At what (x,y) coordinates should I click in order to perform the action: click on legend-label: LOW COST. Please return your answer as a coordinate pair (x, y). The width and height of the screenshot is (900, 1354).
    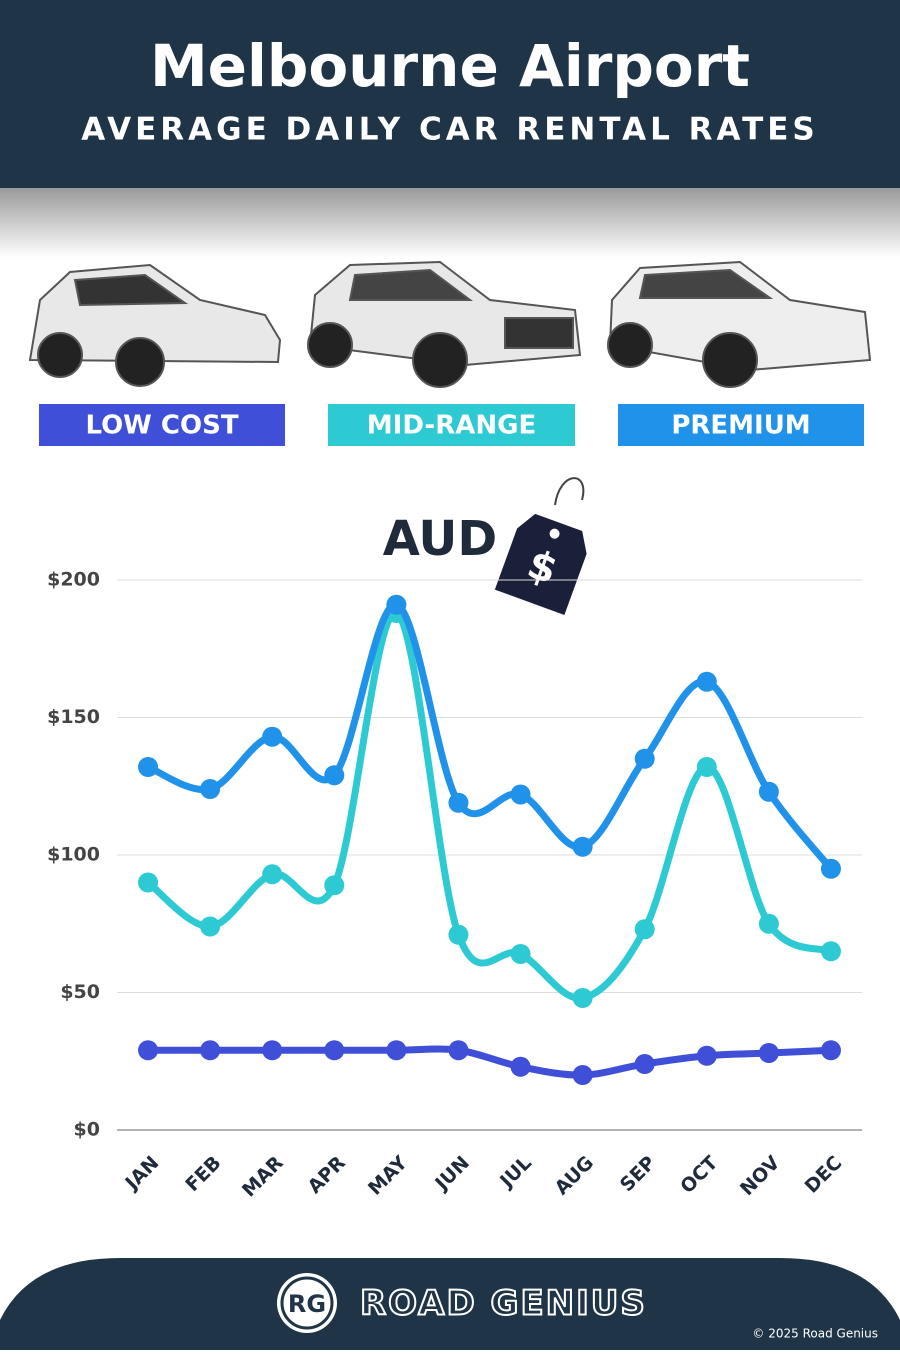
    Looking at the image, I should click on (161, 426).